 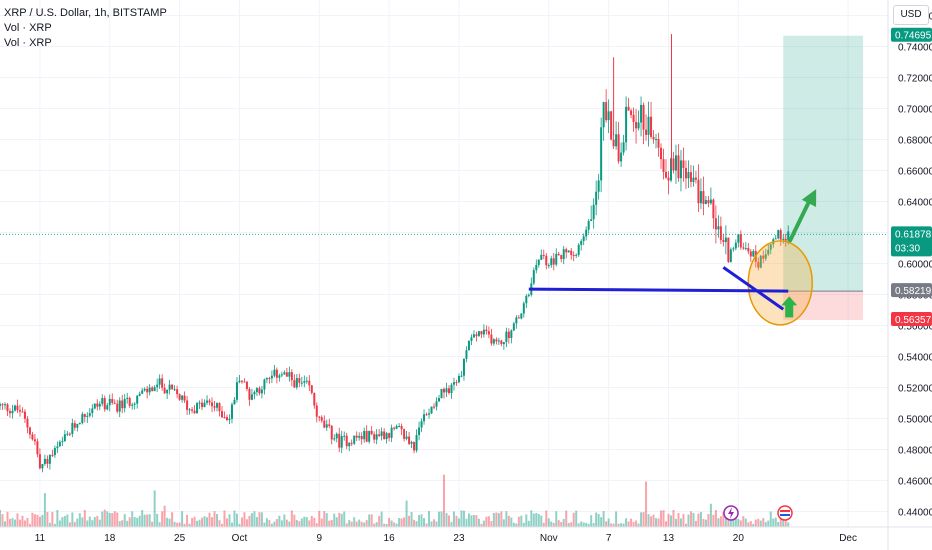 What do you see at coordinates (28, 28) in the screenshot?
I see `volume-indicator-label: Vol · XRP` at bounding box center [28, 28].